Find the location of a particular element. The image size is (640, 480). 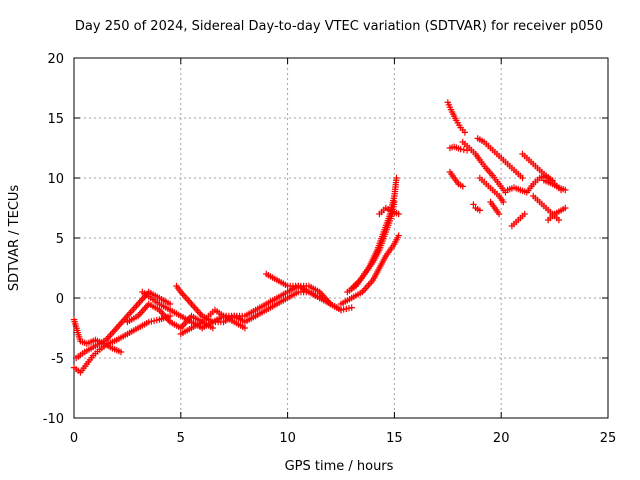

x-tick-label: 20 is located at coordinates (501, 438).